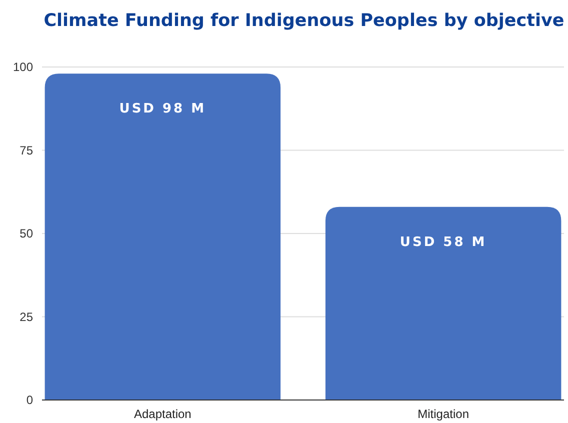 The height and width of the screenshot is (423, 568). What do you see at coordinates (23, 67) in the screenshot?
I see `y-tick-label: 100` at bounding box center [23, 67].